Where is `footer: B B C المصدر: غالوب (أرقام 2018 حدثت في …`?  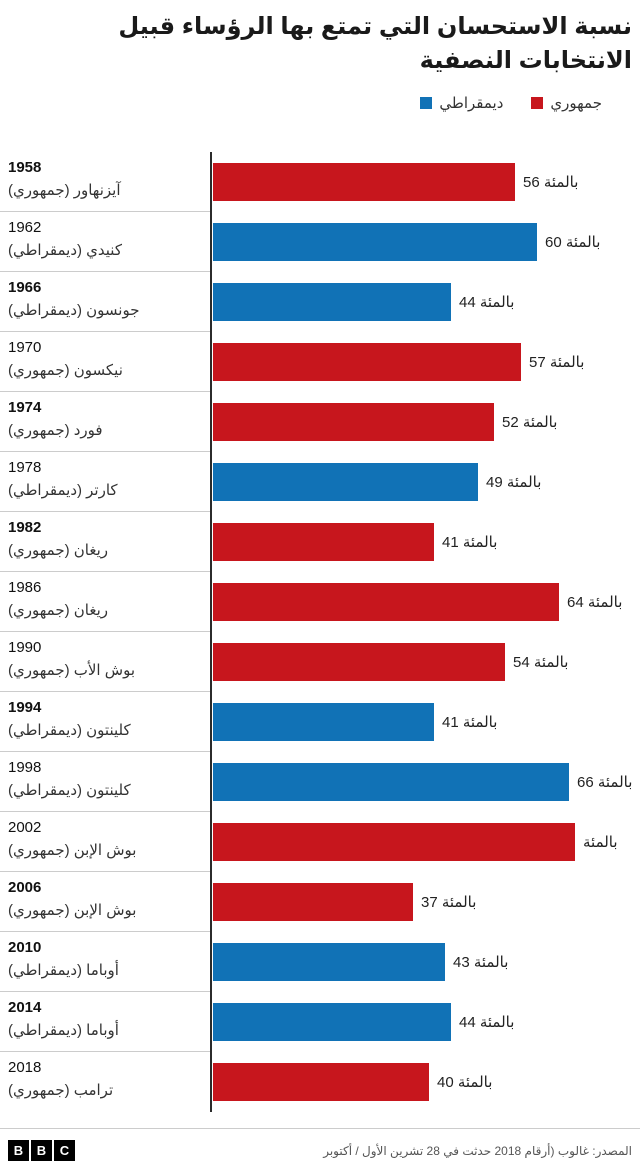 footer: B B C المصدر: غالوب (أرقام 2018 حدثت في … is located at coordinates (320, 1151).